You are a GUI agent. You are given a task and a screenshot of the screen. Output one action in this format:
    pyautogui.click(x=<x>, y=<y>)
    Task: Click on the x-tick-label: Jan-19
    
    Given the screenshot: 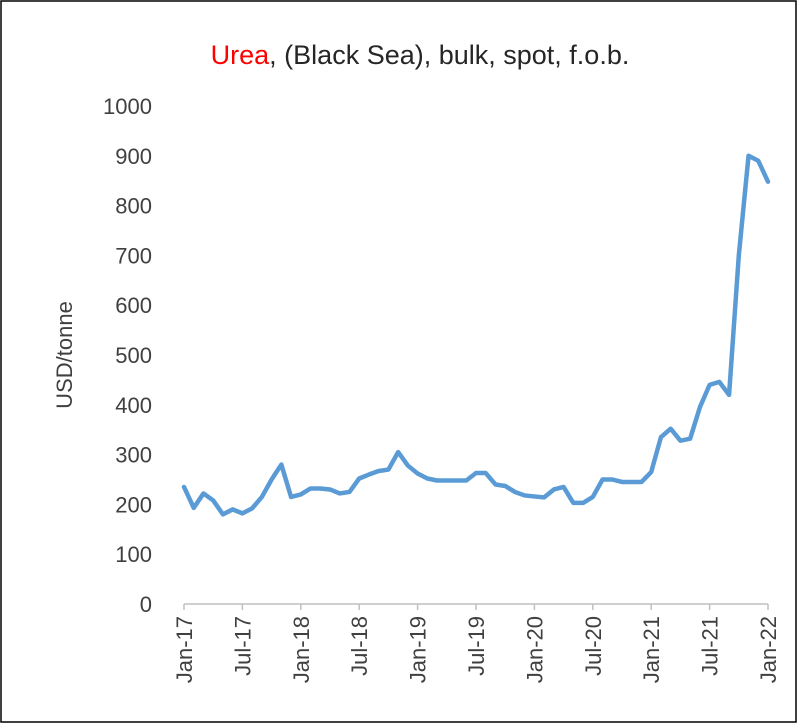 What is the action you would take?
    pyautogui.click(x=418, y=649)
    